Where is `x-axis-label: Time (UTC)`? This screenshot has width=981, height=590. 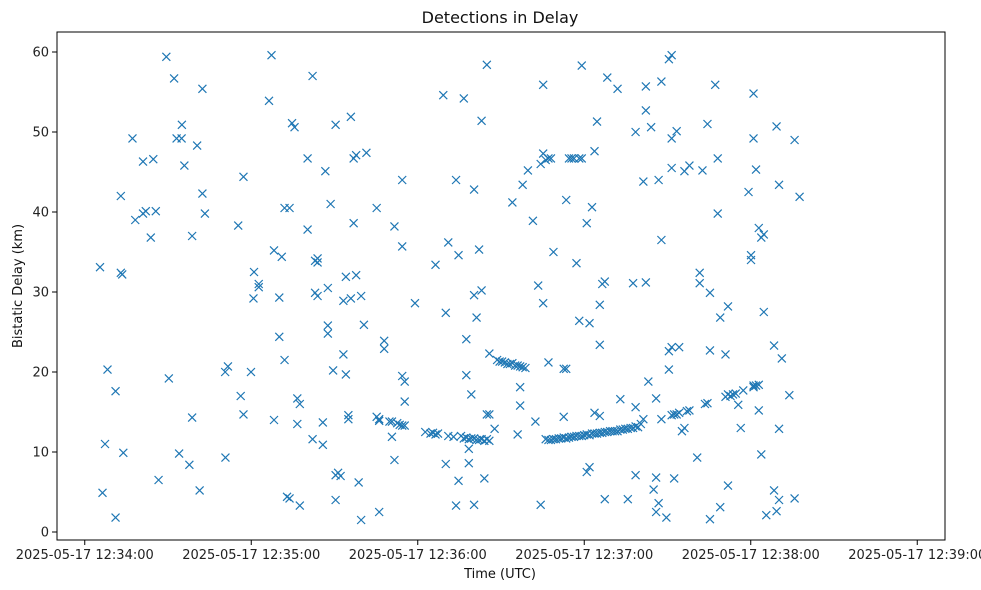
x-axis-label: Time (UTC) is located at coordinates (499, 574).